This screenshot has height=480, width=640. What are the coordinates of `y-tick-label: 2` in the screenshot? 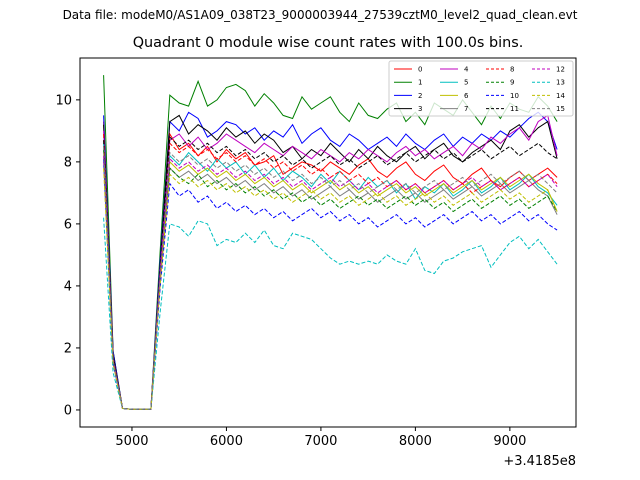 It's located at (68, 348).